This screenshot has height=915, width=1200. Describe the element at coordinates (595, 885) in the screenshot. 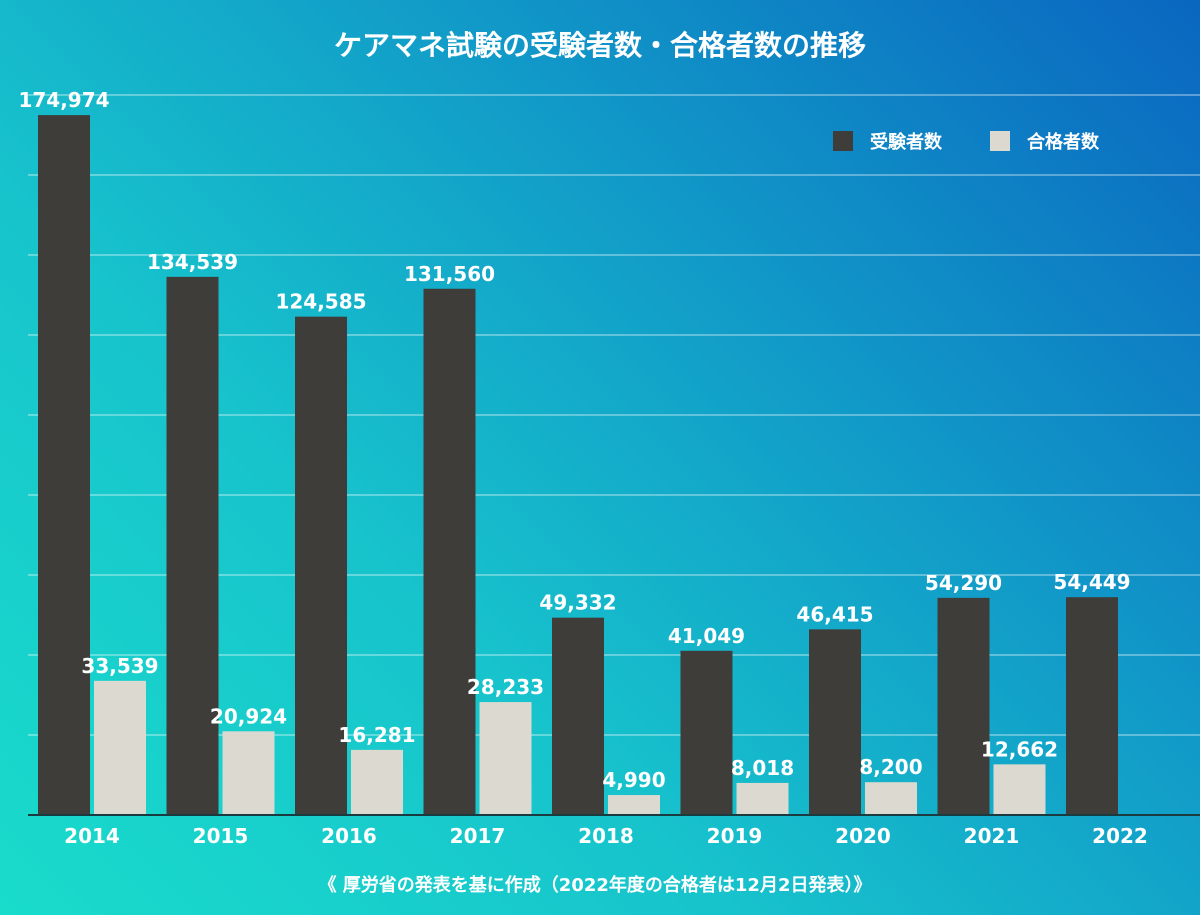

I see `source-note: 《 厚労省の発表を基に作成（2022年度の合格者は12月2日発表）》` at that location.